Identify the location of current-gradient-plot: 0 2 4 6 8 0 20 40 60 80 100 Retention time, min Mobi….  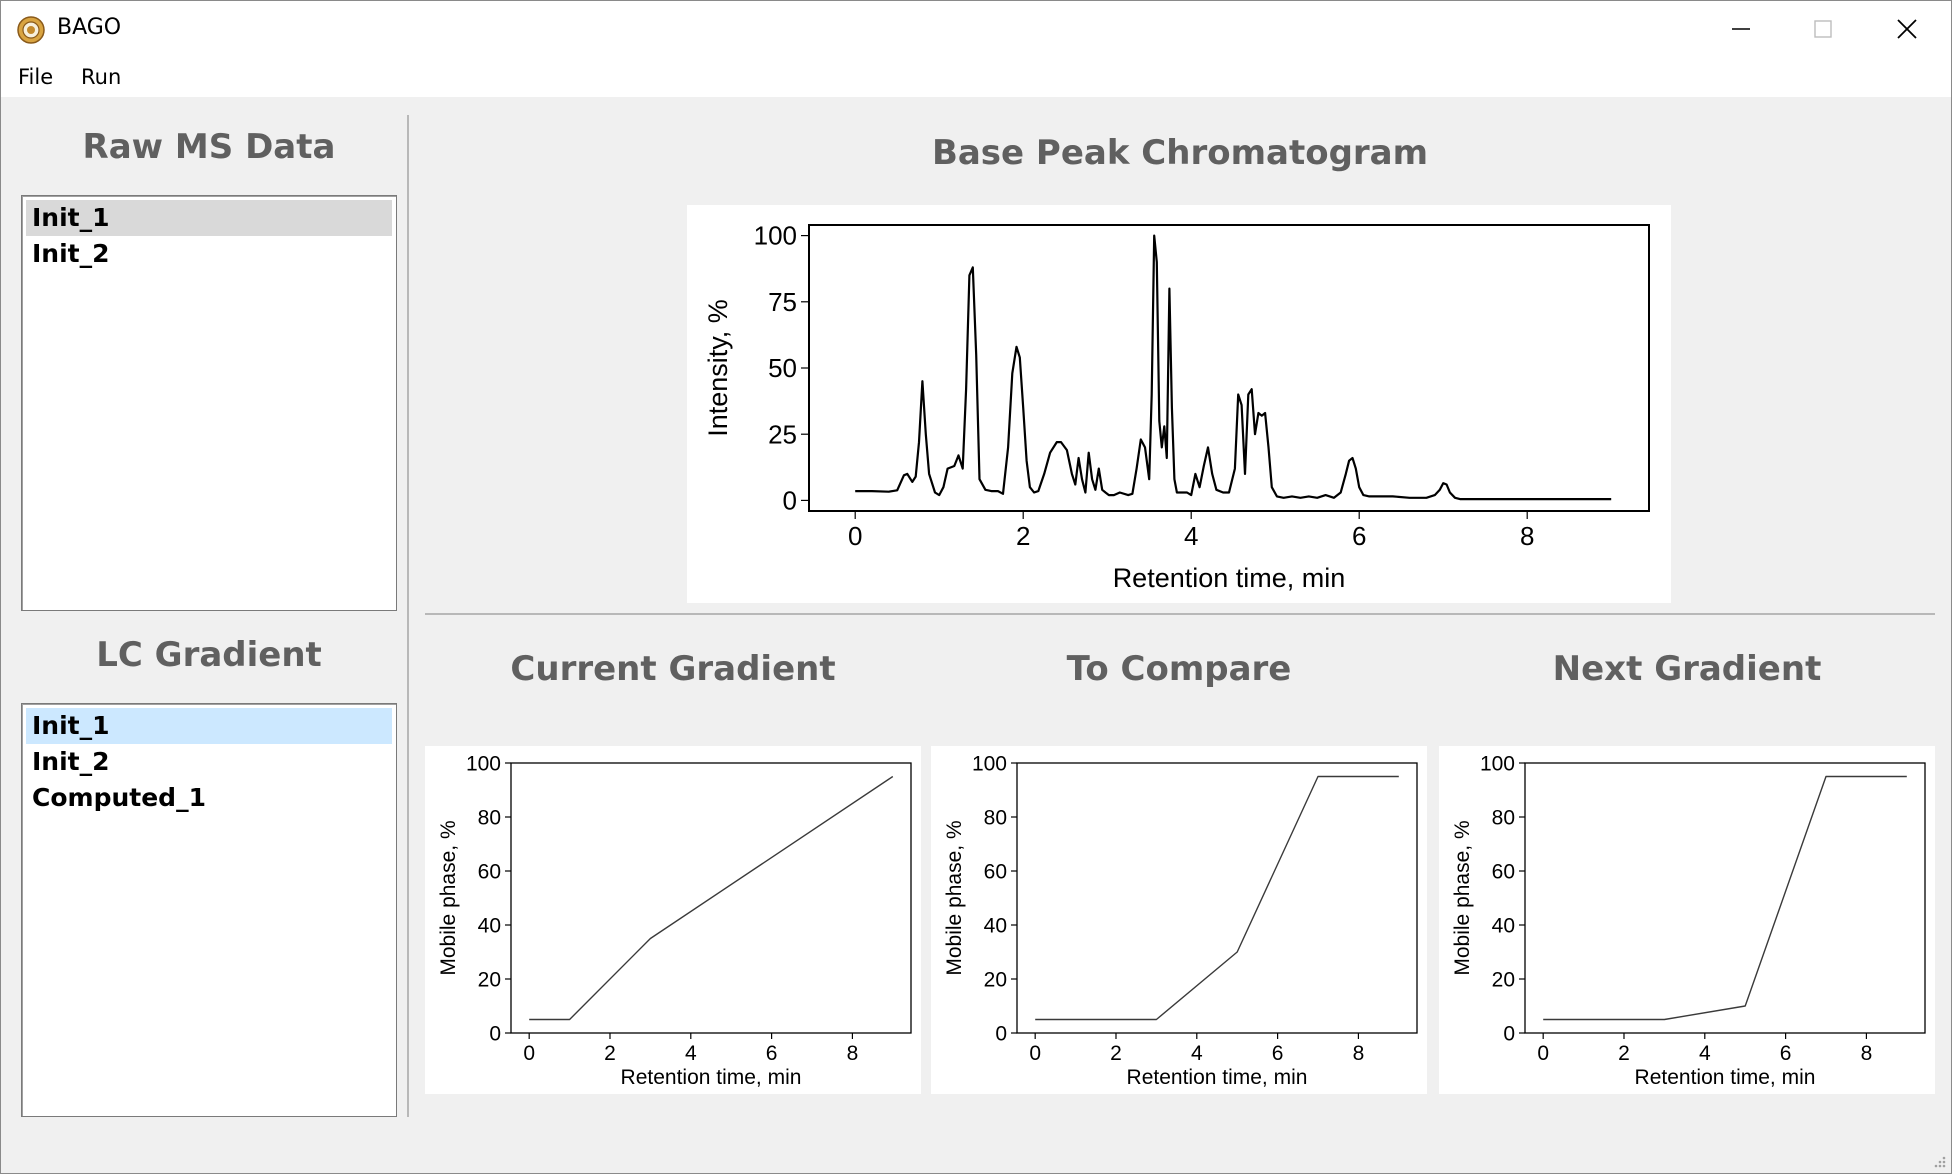
(673, 920).